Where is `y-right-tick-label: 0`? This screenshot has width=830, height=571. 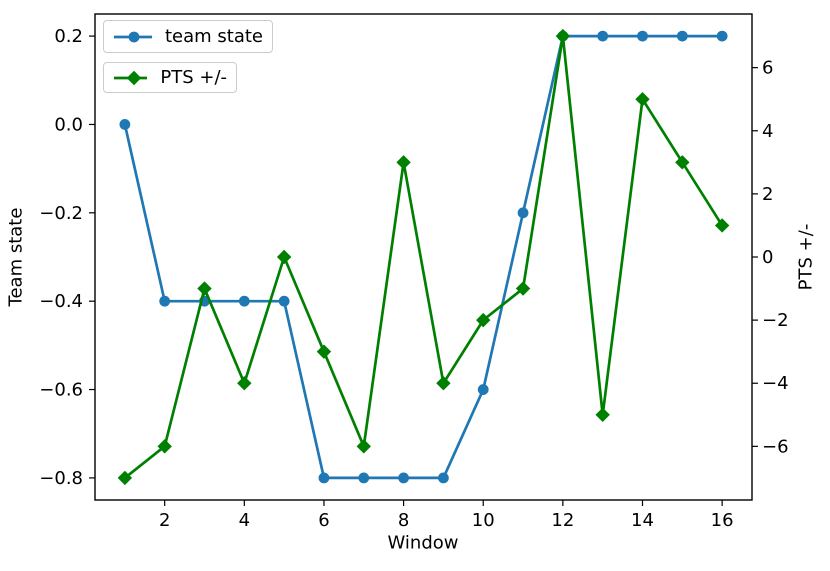
y-right-tick-label: 0 is located at coordinates (767, 257).